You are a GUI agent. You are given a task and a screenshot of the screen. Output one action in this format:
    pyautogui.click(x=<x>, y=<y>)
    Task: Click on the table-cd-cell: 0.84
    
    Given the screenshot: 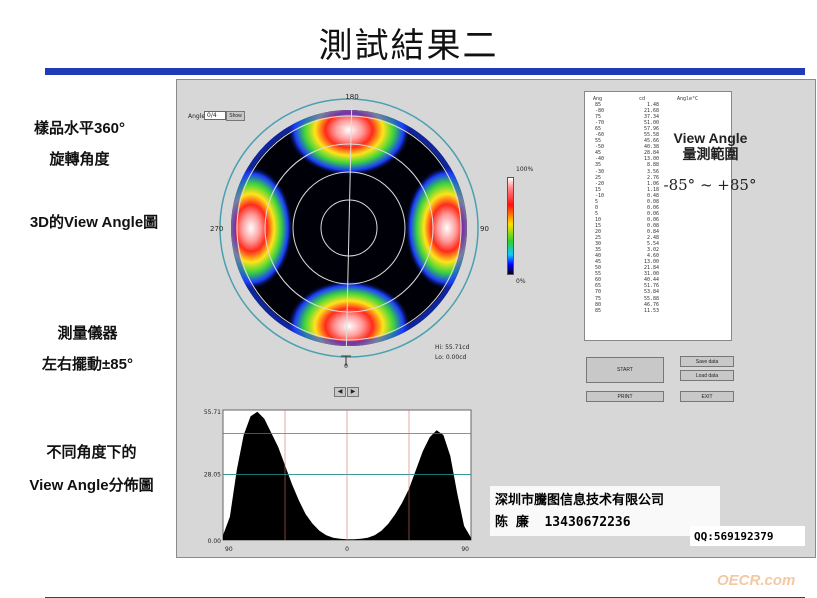 What is the action you would take?
    pyautogui.click(x=652, y=231)
    